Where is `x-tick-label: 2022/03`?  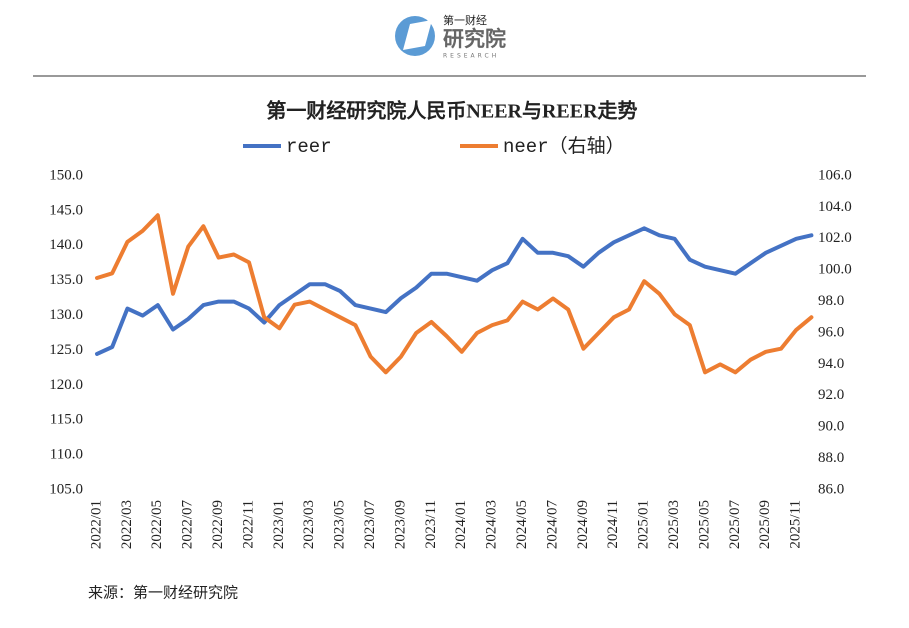
x-tick-label: 2022/03 is located at coordinates (127, 524).